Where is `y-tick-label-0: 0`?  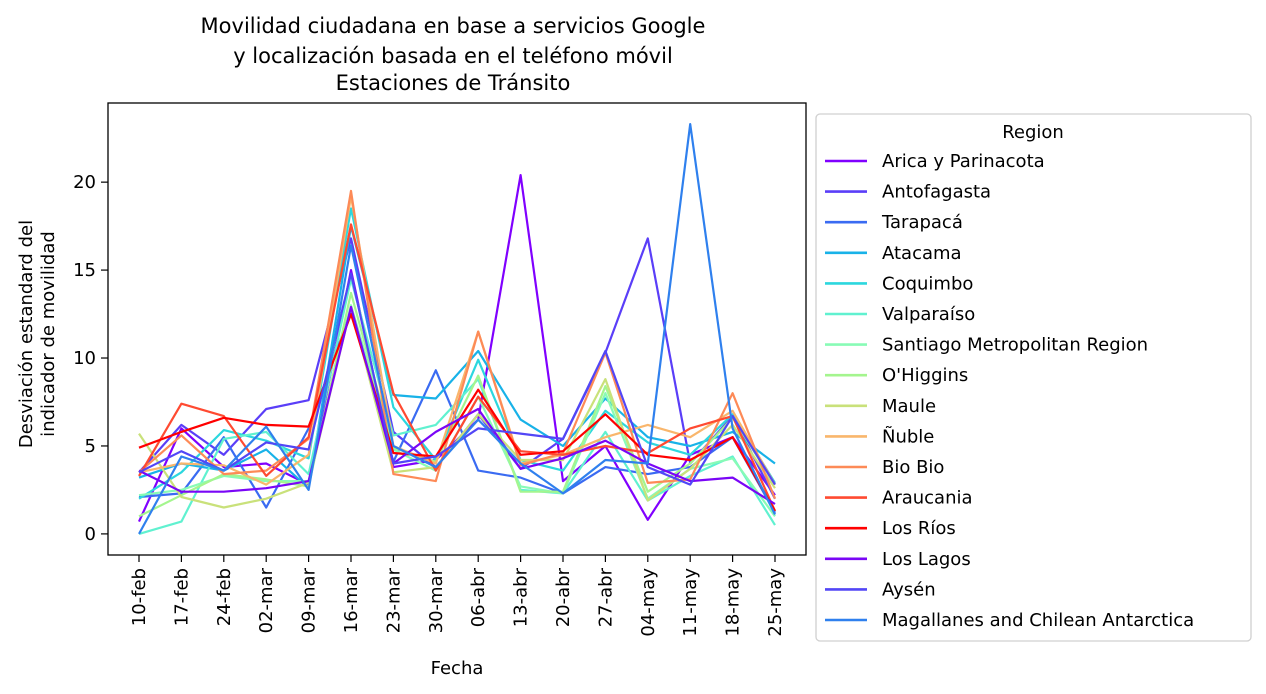 y-tick-label-0: 0 is located at coordinates (90, 534).